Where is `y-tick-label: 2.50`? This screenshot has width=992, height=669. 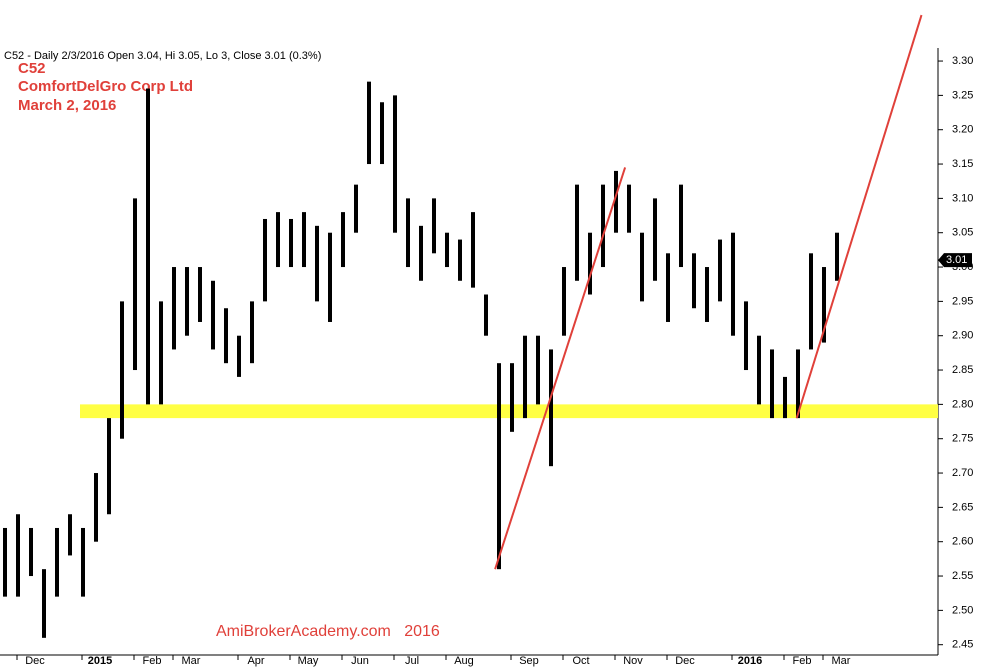 y-tick-label: 2.50 is located at coordinates (962, 610).